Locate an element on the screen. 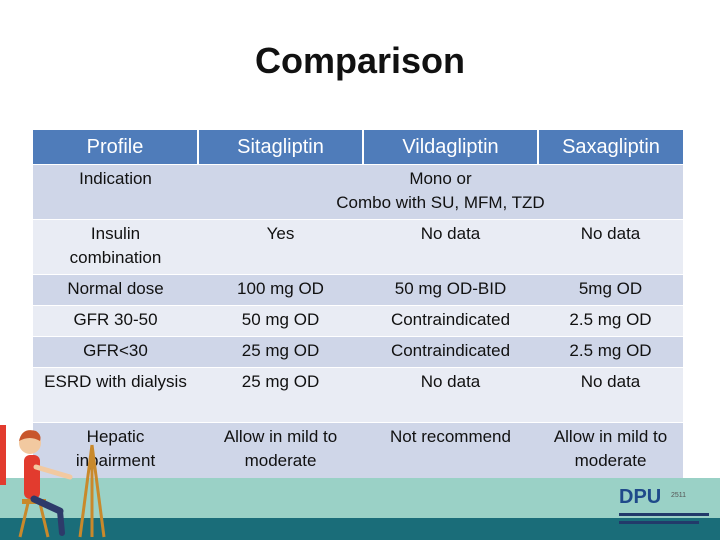 This screenshot has height=540, width=720. slide-title: Comparison is located at coordinates (360, 60).